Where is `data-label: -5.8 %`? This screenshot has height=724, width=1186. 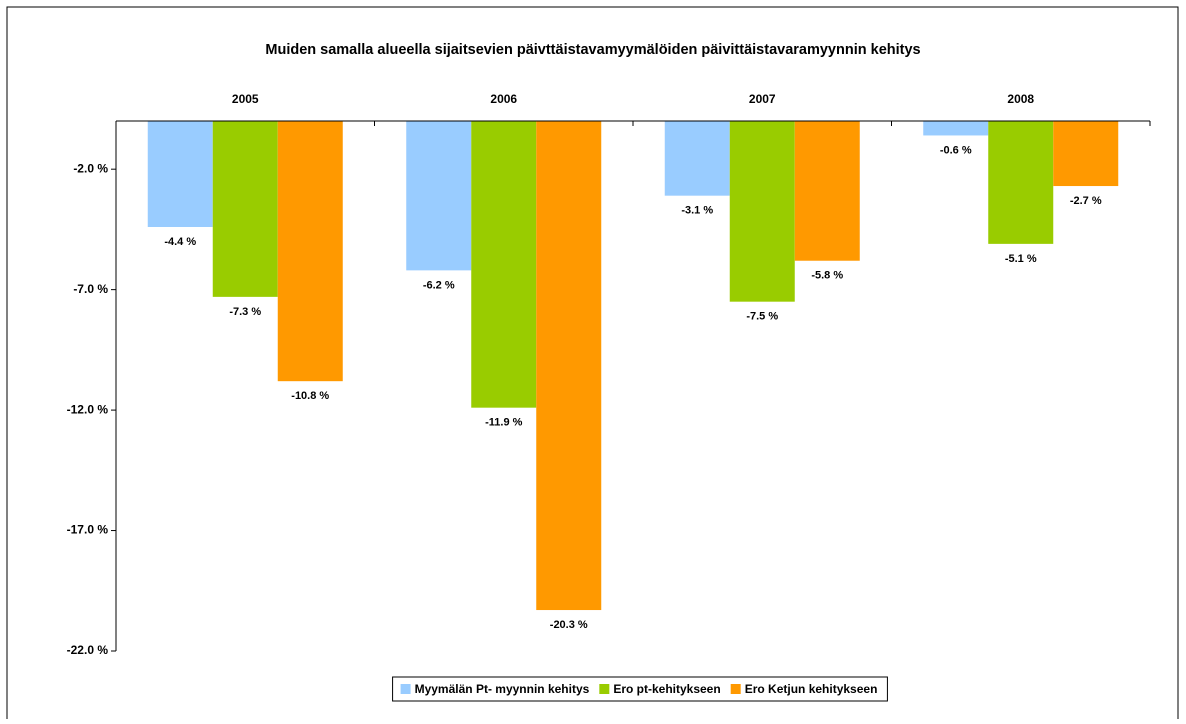
data-label: -5.8 % is located at coordinates (827, 276).